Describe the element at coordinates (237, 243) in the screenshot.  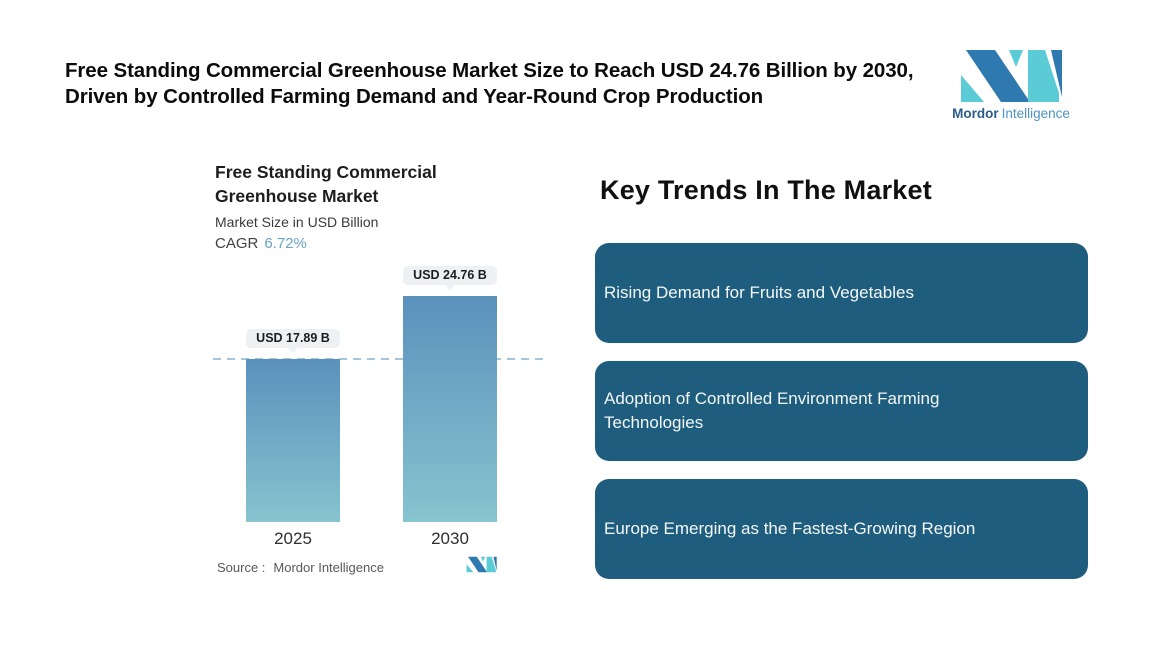
I see `cagr-label: CAGR` at that location.